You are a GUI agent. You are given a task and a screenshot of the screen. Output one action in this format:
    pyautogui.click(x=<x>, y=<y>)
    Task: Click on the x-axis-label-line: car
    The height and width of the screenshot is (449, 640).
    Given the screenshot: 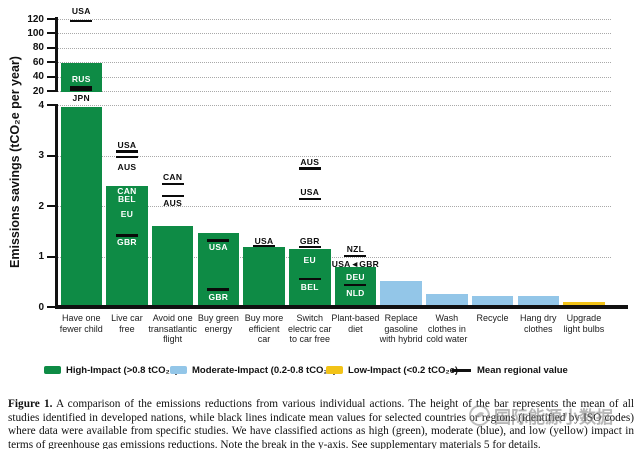 What is the action you would take?
    pyautogui.click(x=264, y=339)
    